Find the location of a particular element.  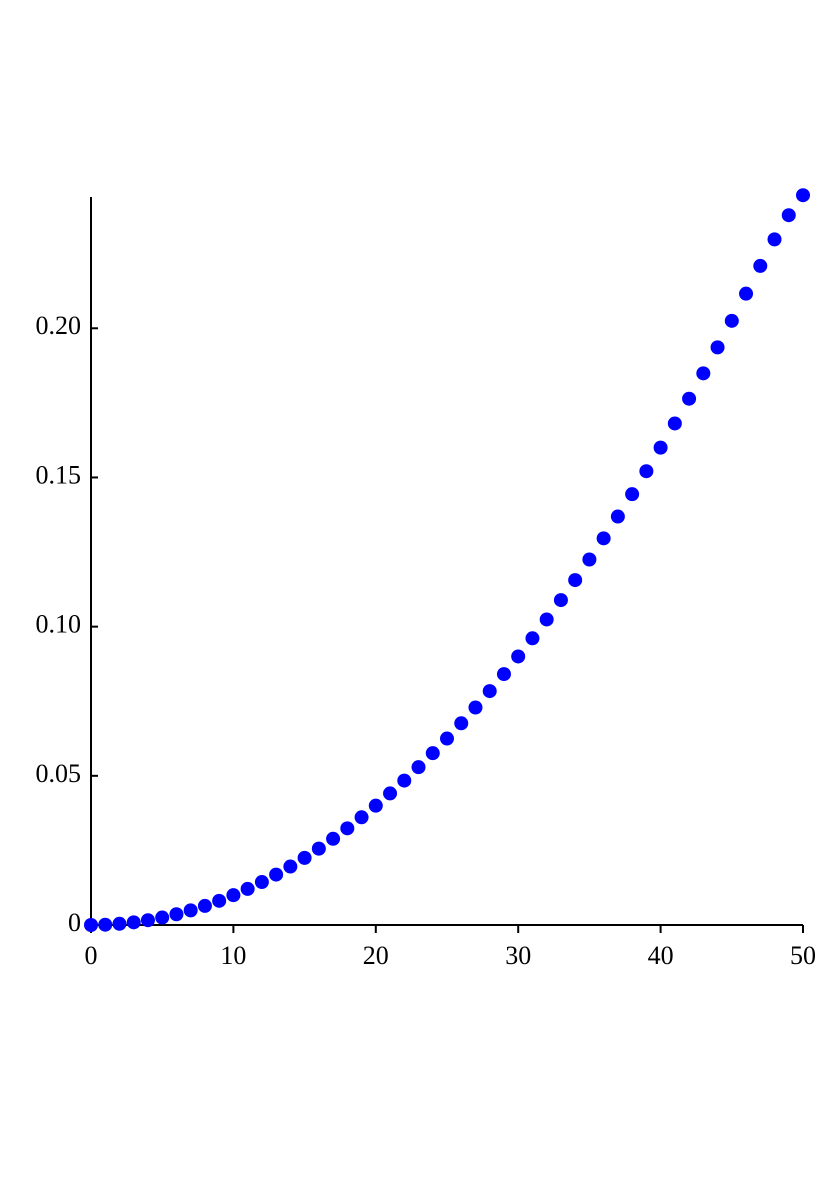

x-tick-label: 10 is located at coordinates (233, 955).